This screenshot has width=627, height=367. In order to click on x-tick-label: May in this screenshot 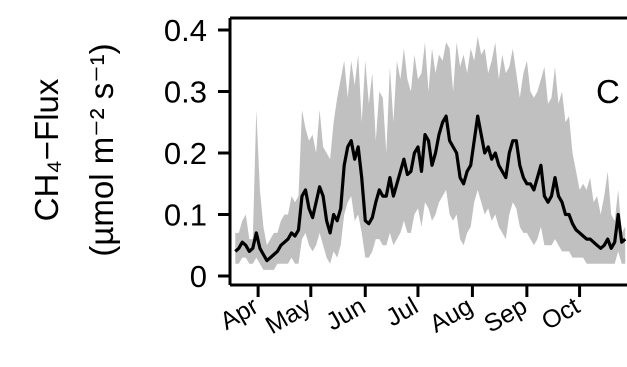, I will do `click(288, 316)`.